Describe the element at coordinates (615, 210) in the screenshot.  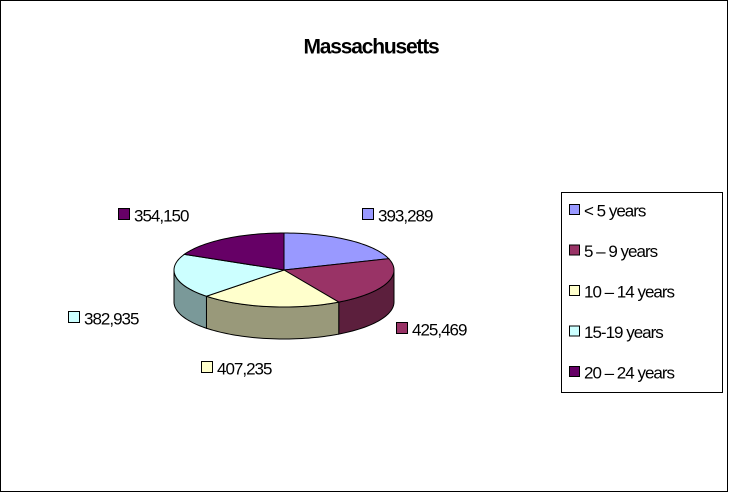
I see `legend-label: < 5 years` at that location.